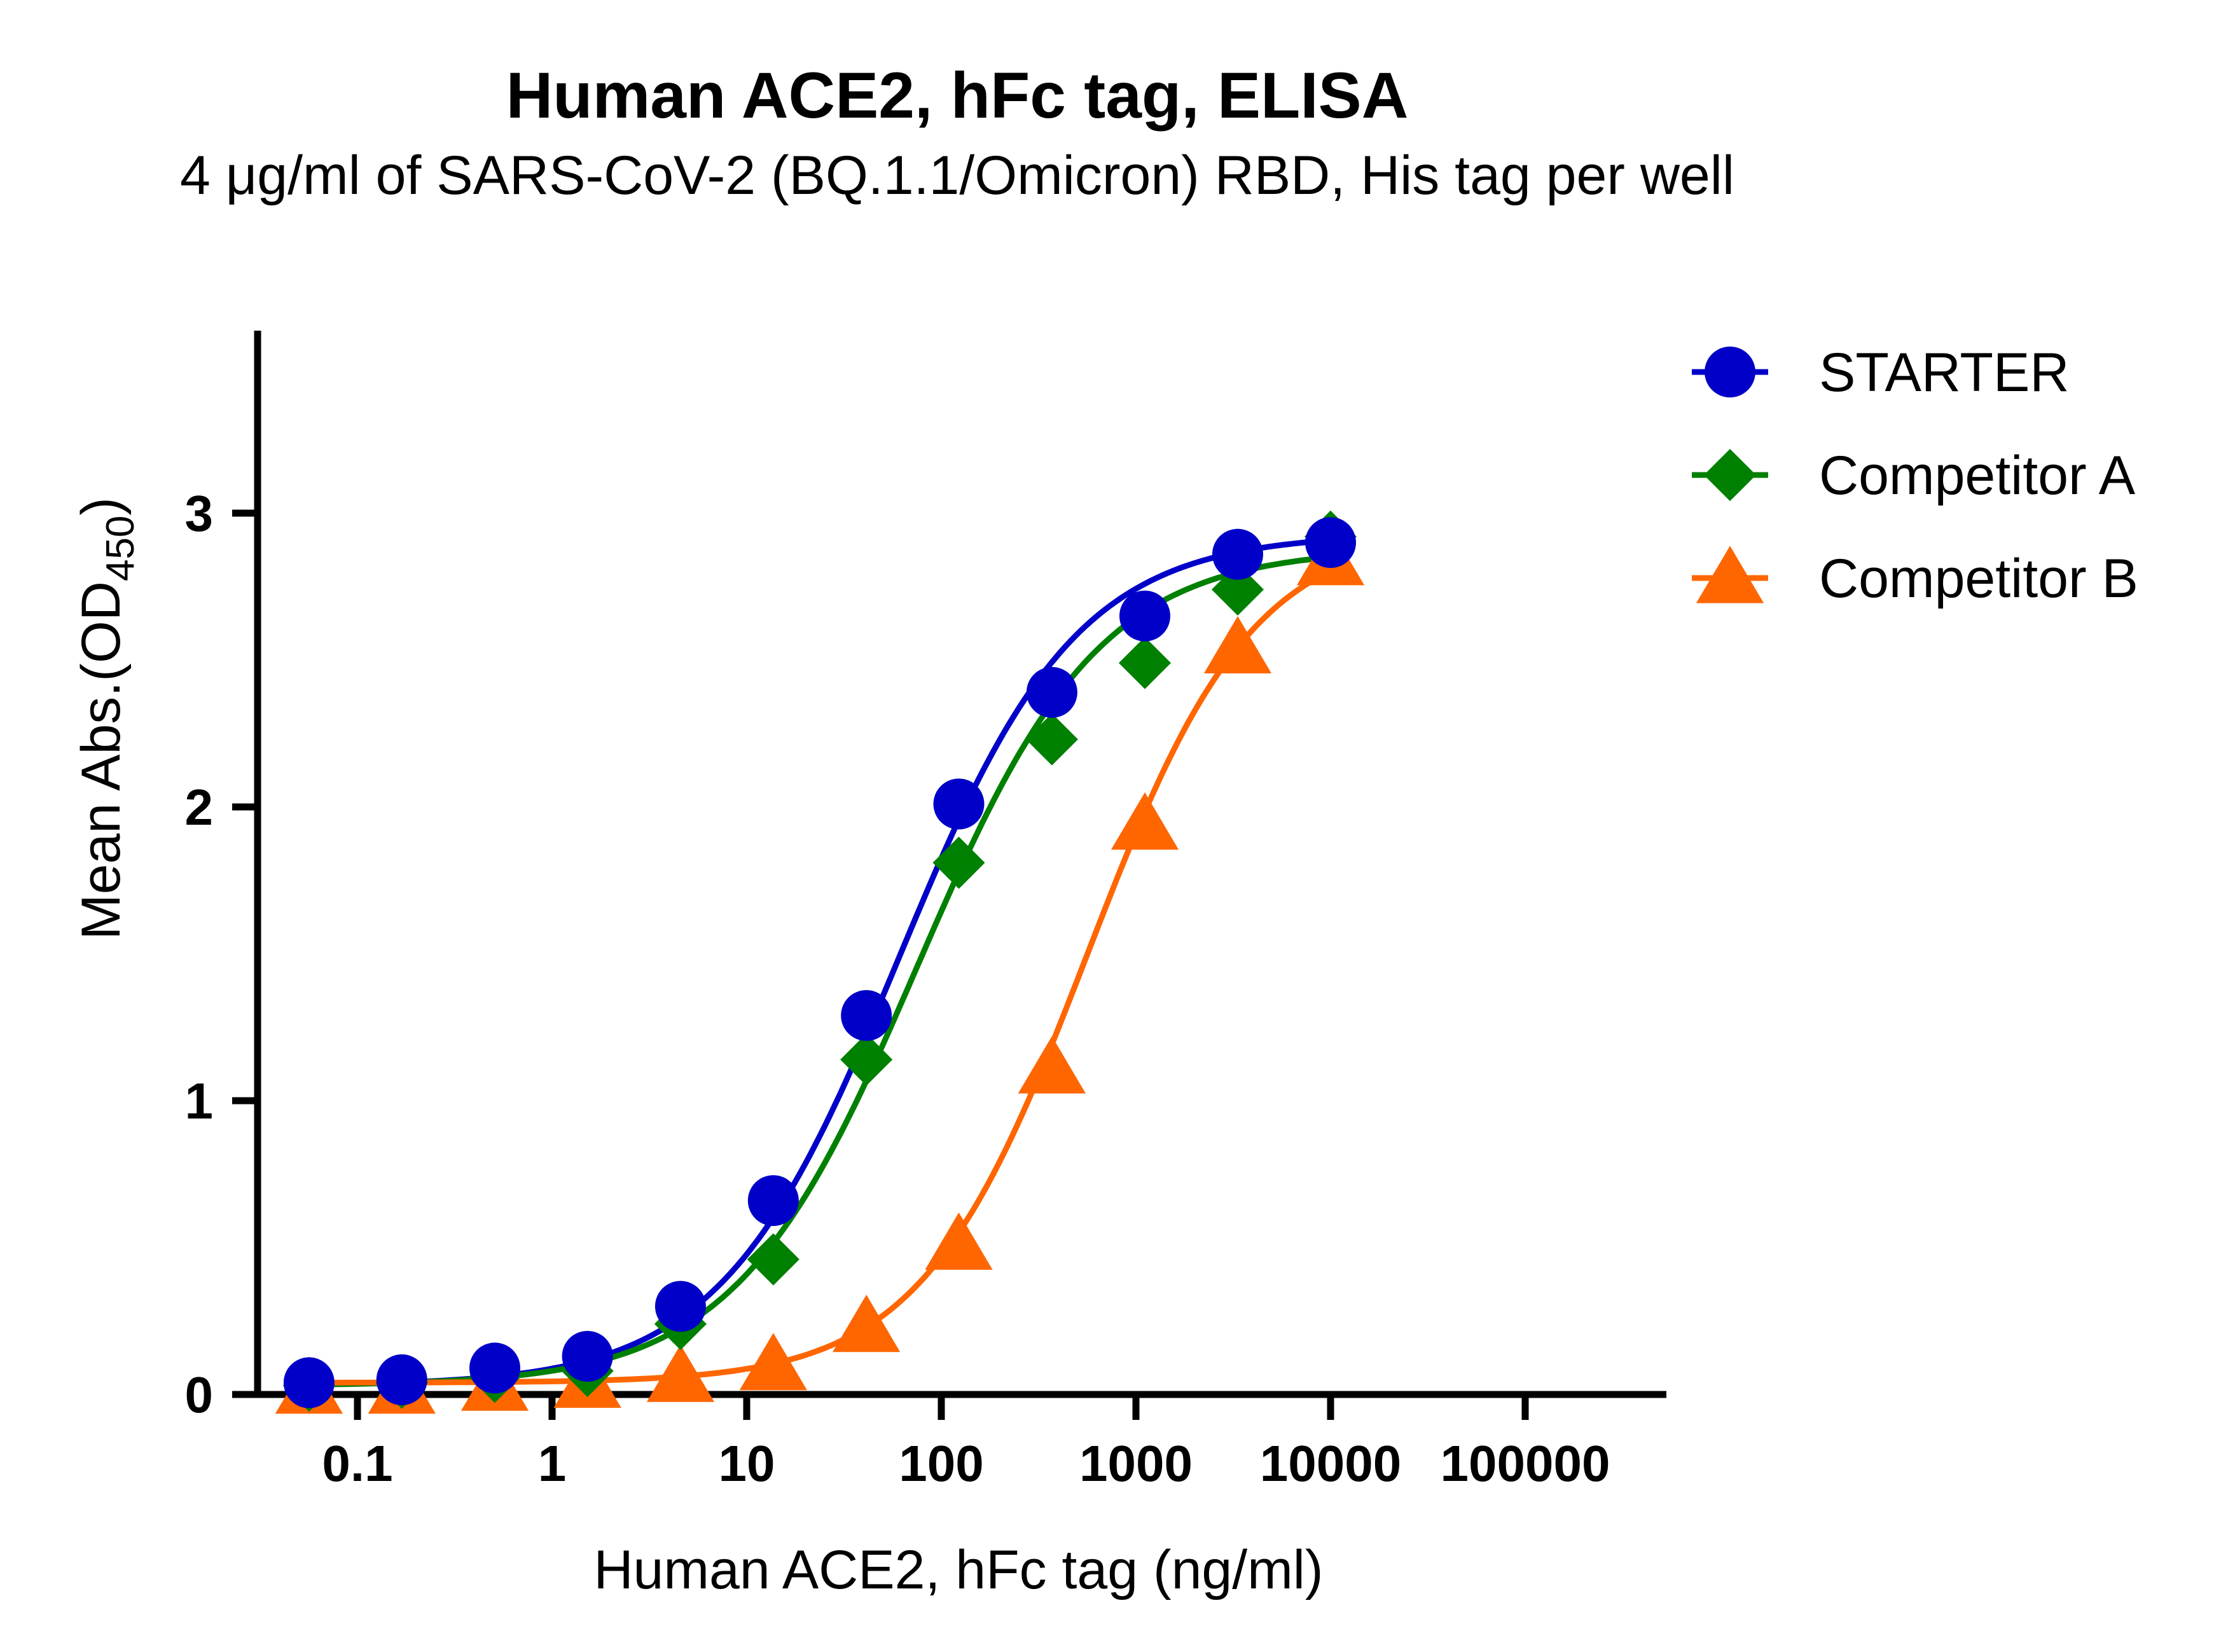 Image resolution: width=2235 pixels, height=1652 pixels. What do you see at coordinates (1136, 1463) in the screenshot?
I see `x-tick-label: 1000` at bounding box center [1136, 1463].